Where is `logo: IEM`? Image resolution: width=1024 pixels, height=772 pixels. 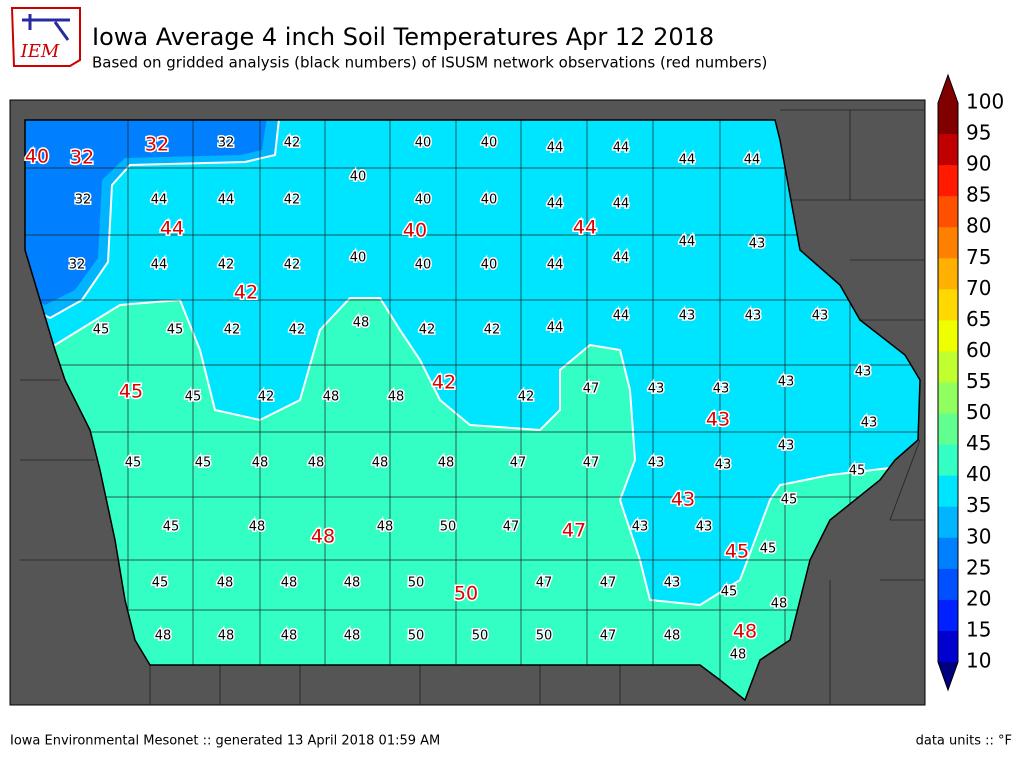
logo: IEM is located at coordinates (45, 37).